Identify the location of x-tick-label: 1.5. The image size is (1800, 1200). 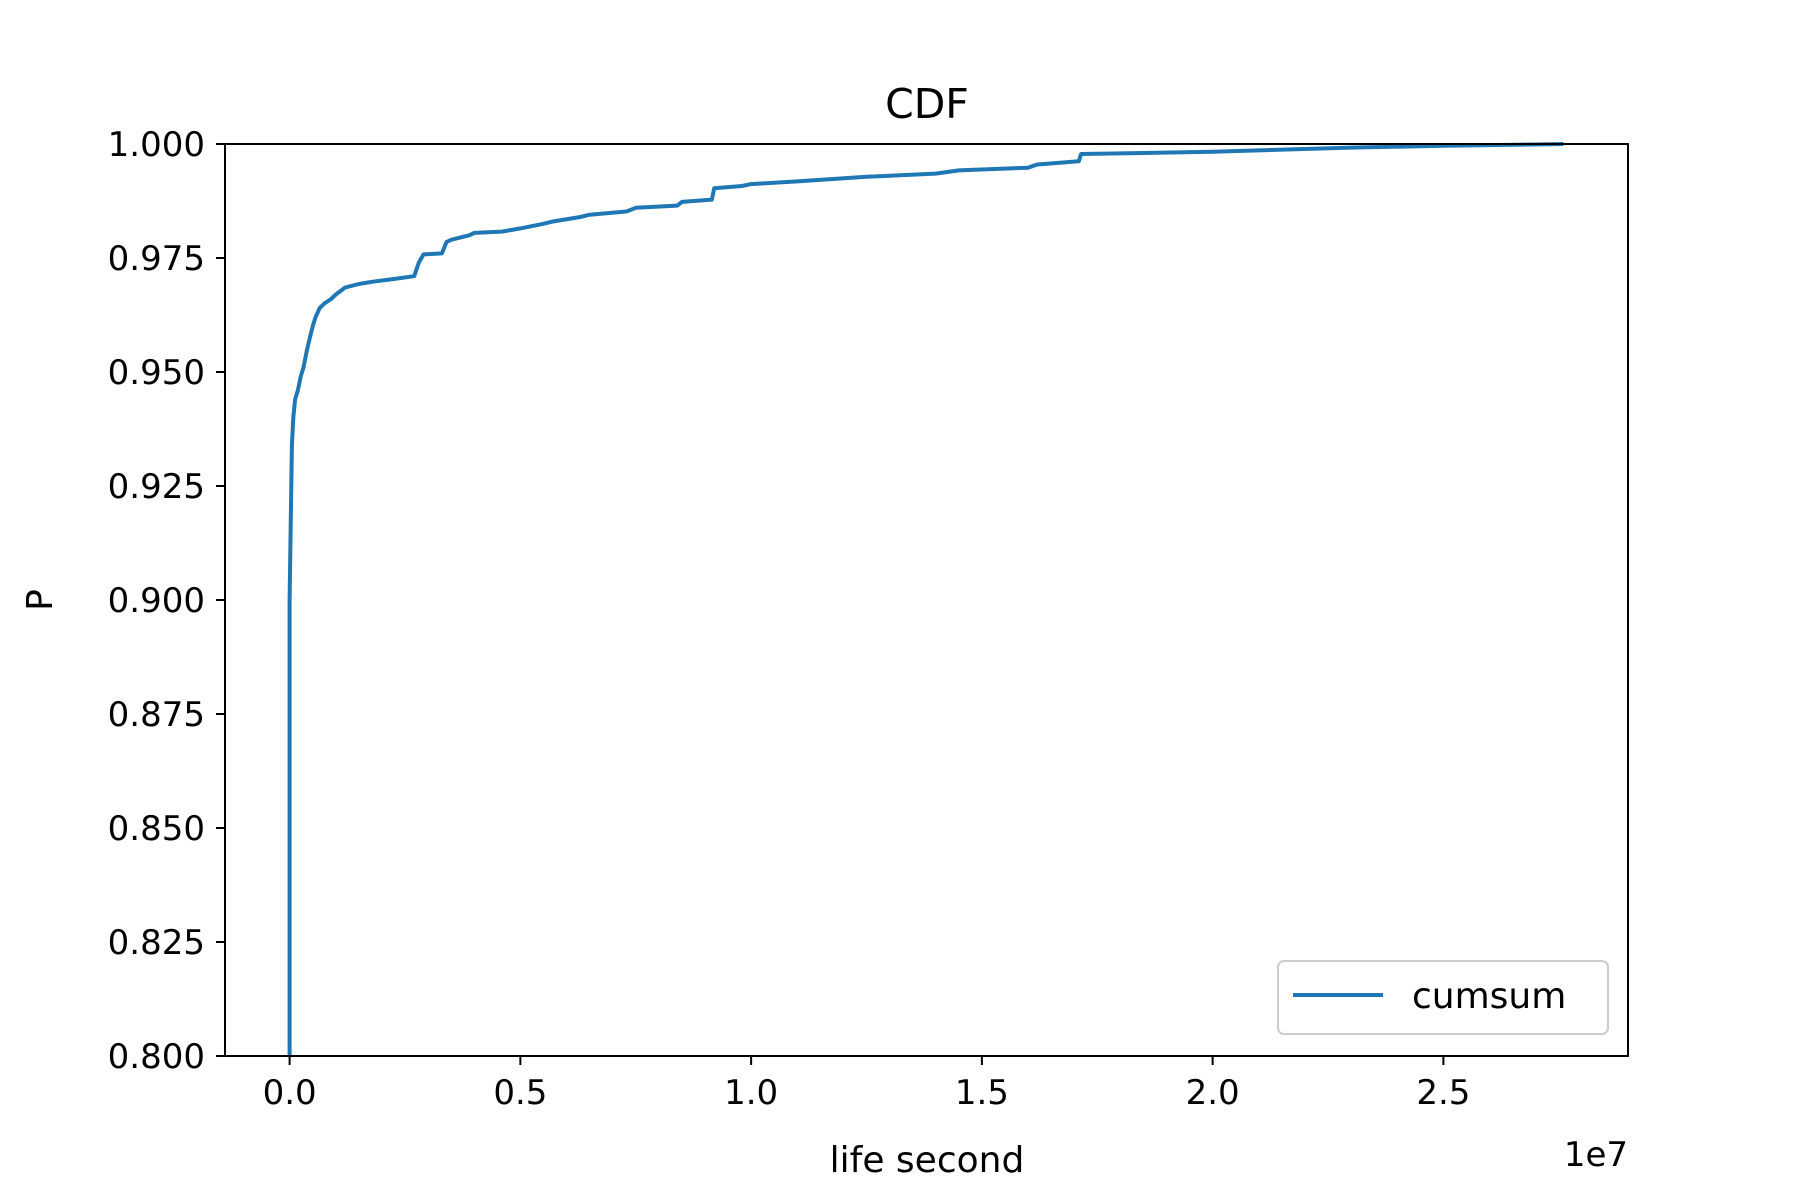
(982, 1093).